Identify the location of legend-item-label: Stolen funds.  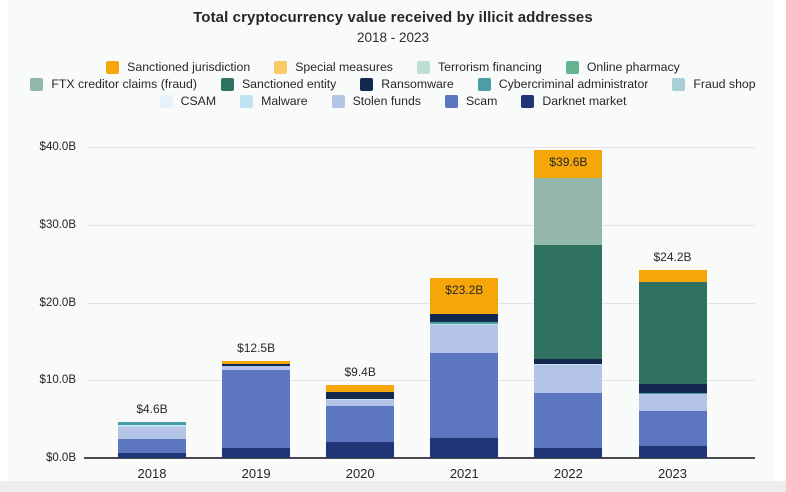
(386, 101).